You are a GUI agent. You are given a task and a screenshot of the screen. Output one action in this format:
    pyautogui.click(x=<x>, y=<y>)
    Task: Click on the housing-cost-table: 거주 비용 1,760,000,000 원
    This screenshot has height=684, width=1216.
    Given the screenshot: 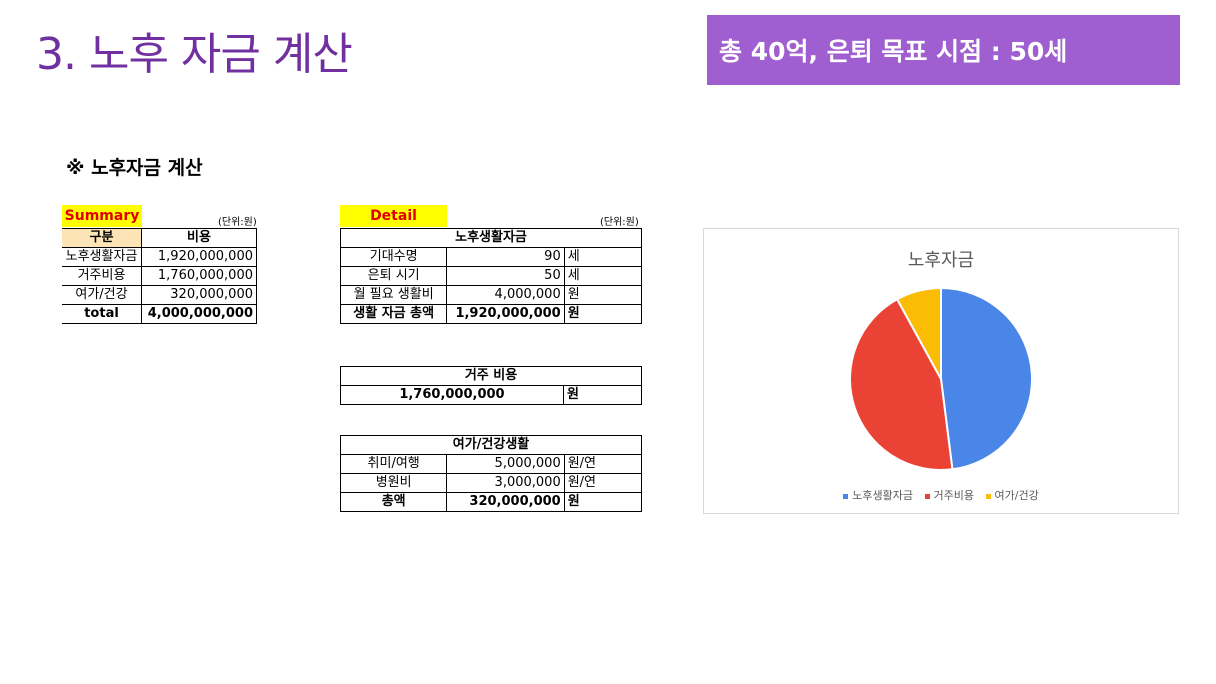 What is the action you would take?
    pyautogui.click(x=491, y=385)
    